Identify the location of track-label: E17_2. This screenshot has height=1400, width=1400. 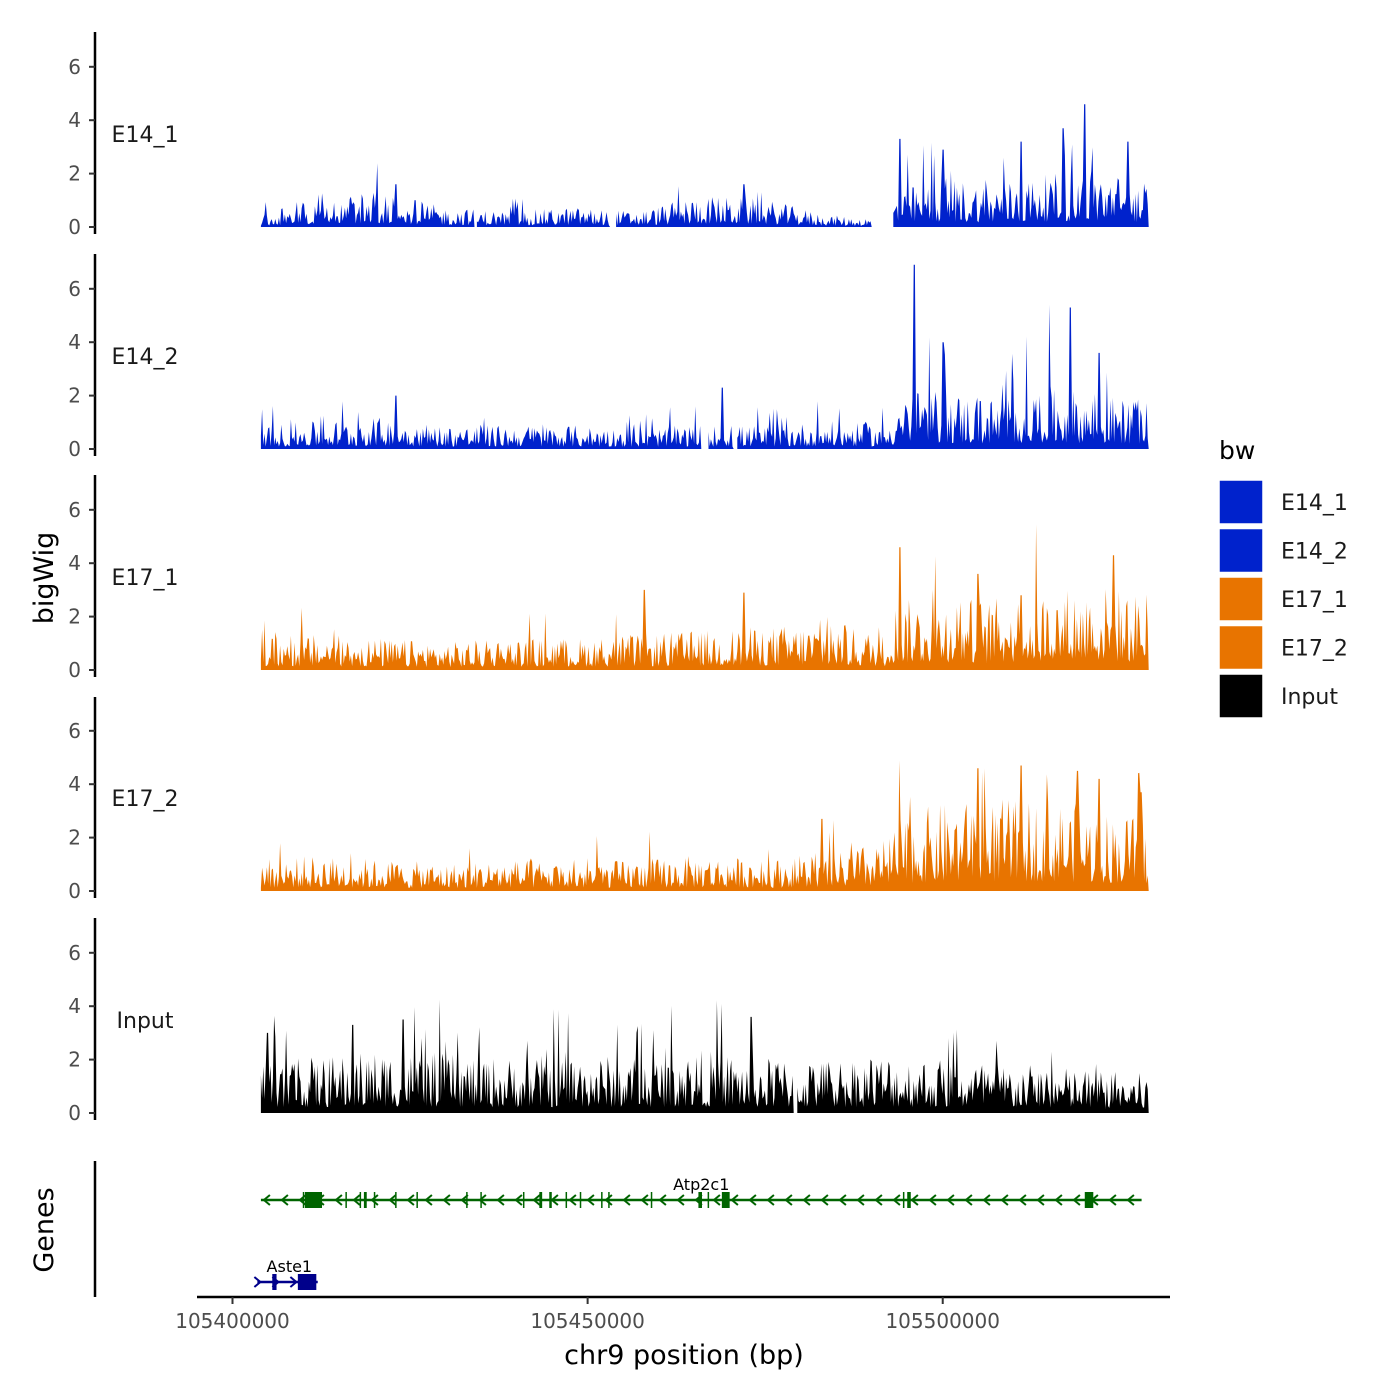
(145, 799).